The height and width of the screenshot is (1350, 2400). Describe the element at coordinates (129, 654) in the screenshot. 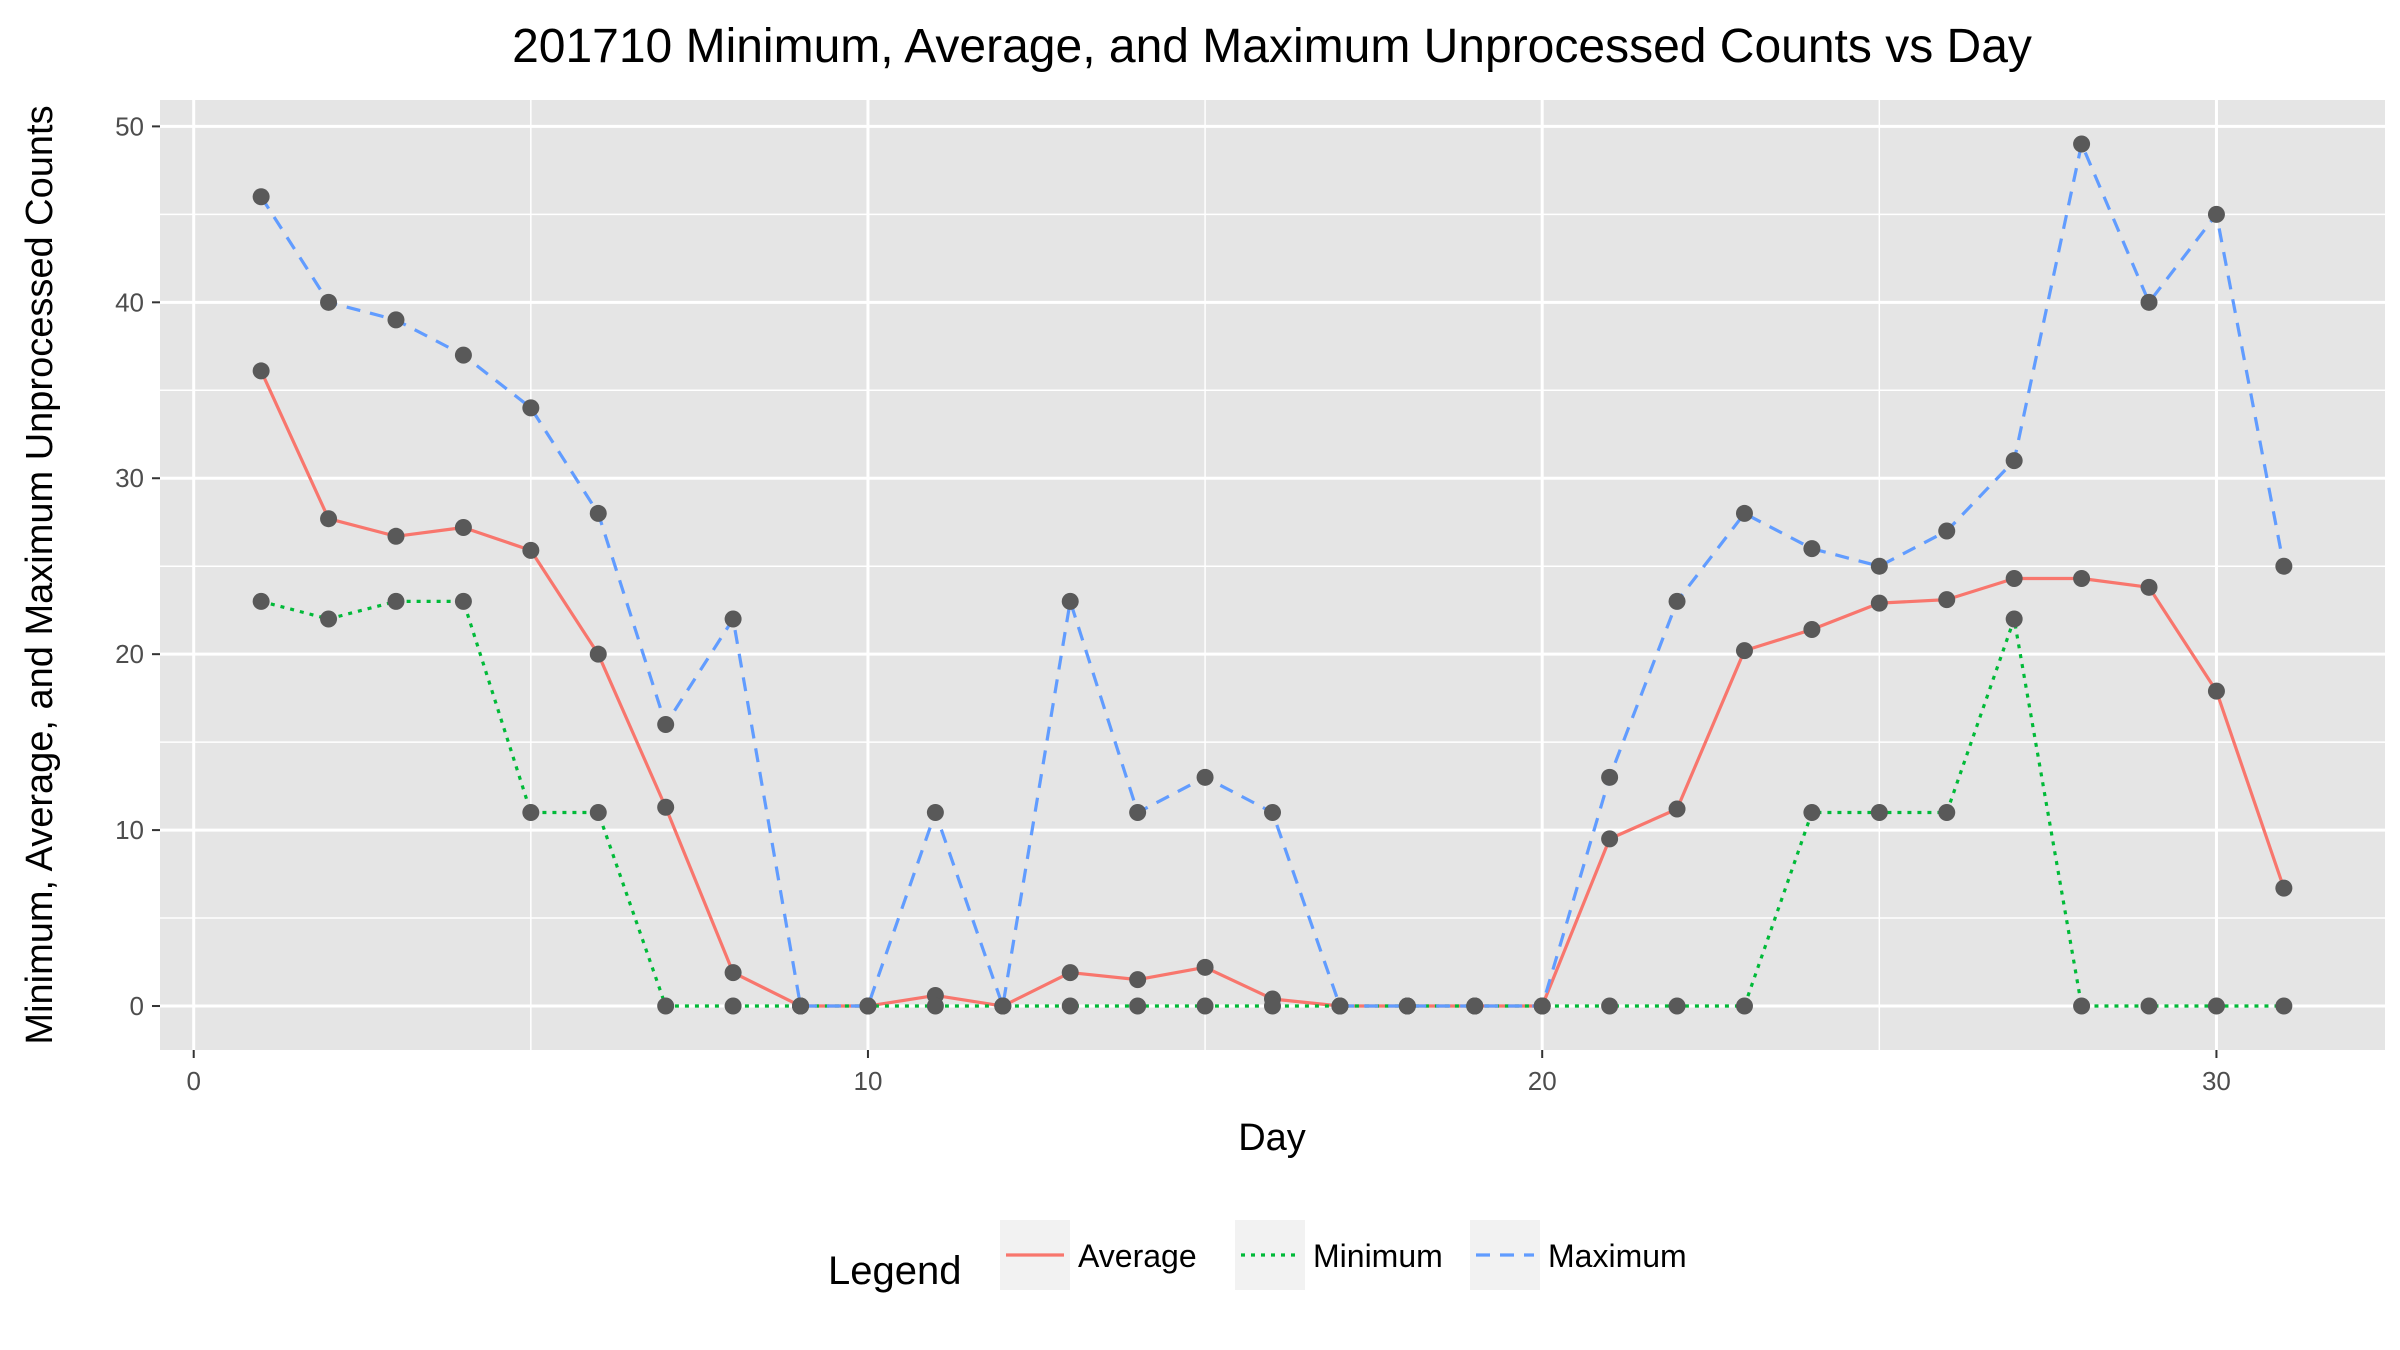

I see `y-tick-label: 20` at that location.